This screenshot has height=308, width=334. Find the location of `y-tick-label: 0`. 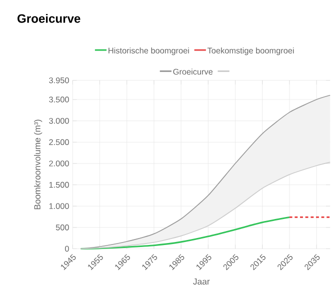

y-tick-label: 0 is located at coordinates (67, 249).